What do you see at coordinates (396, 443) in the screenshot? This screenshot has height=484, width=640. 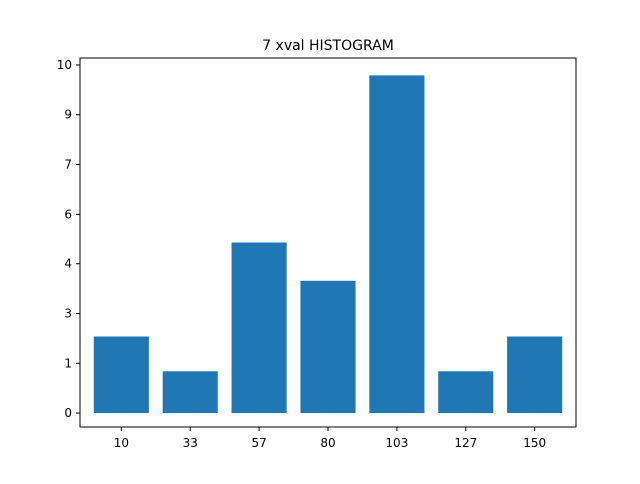 I see `x-tick-label: 103` at bounding box center [396, 443].